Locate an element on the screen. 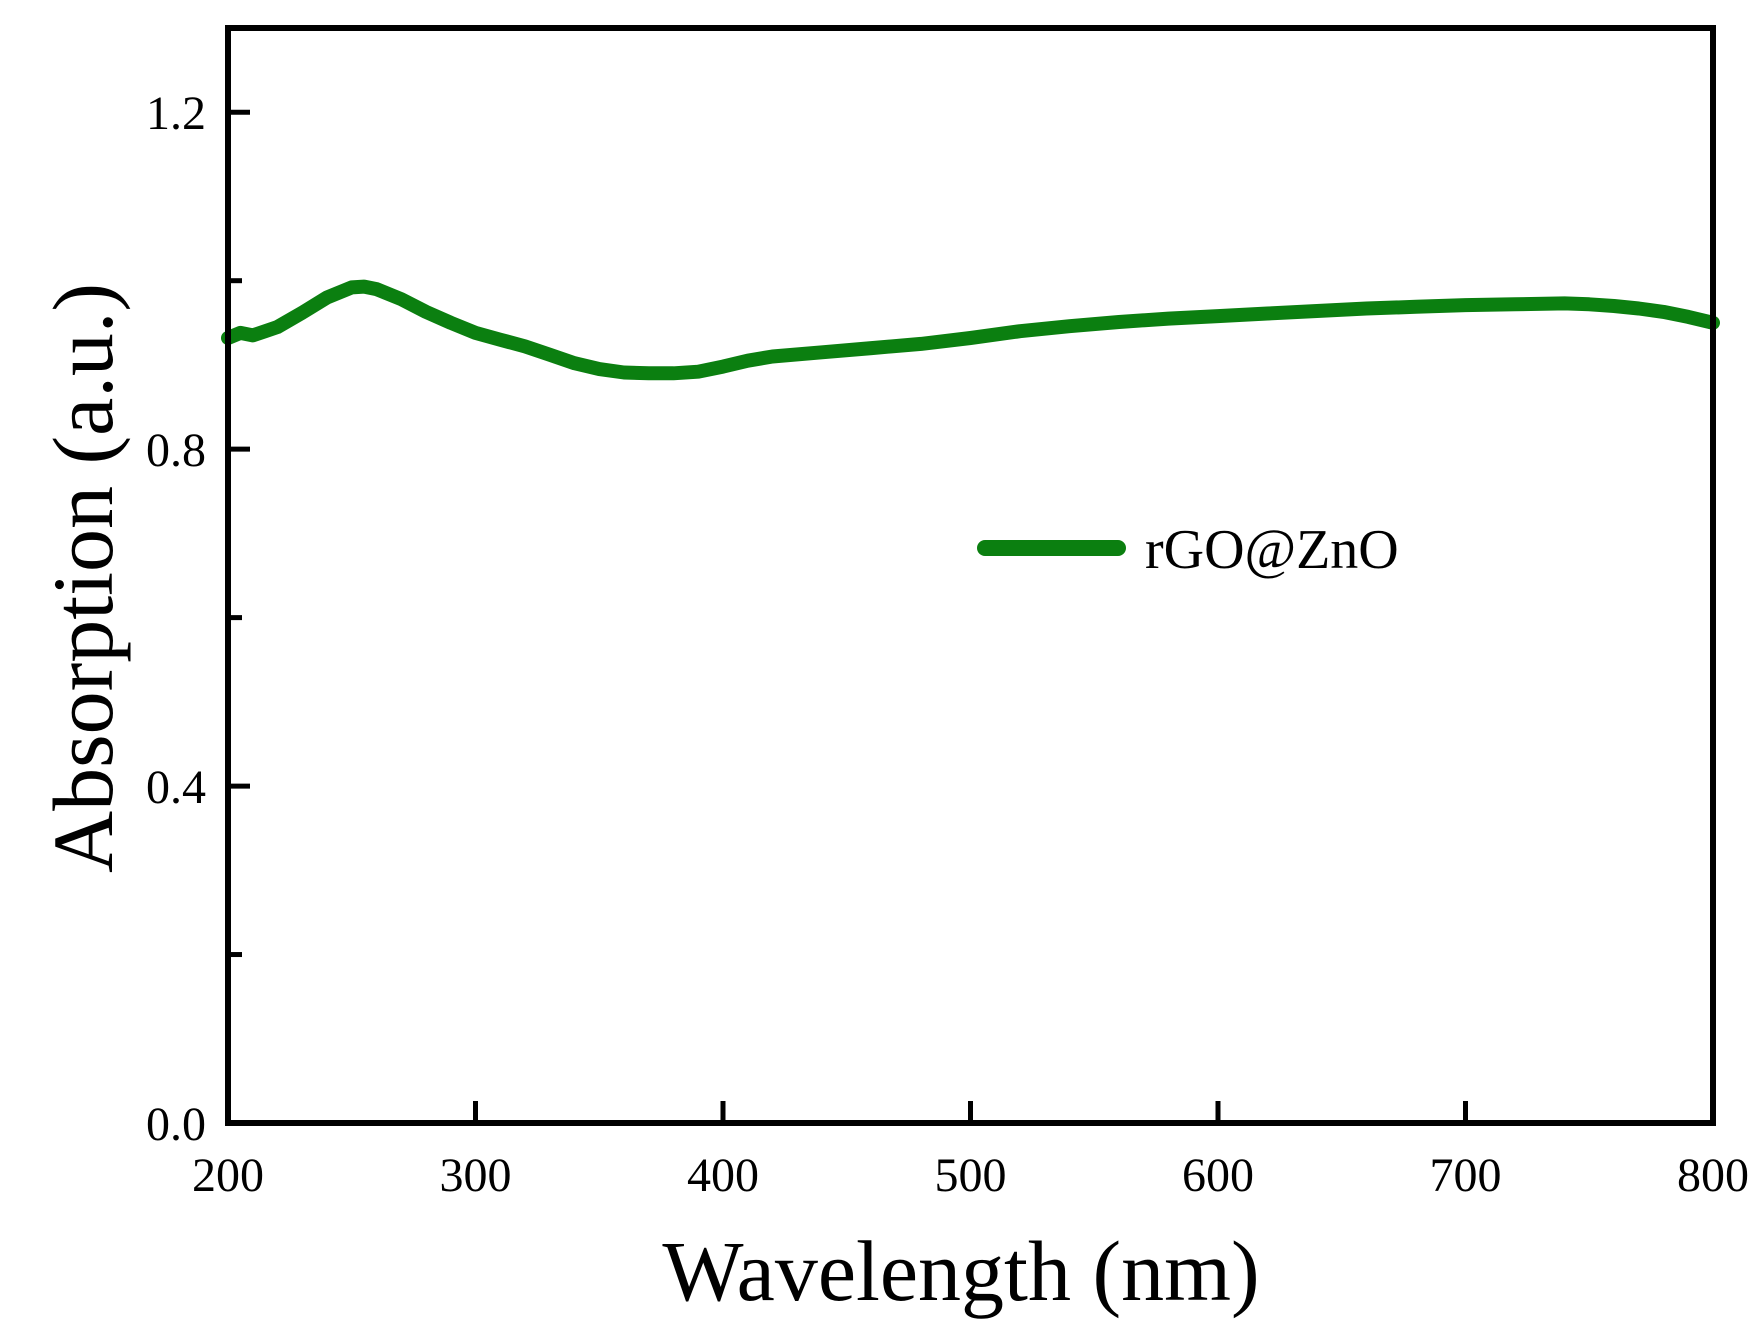 The width and height of the screenshot is (1760, 1333). x-tick-label: 400 is located at coordinates (723, 1175).